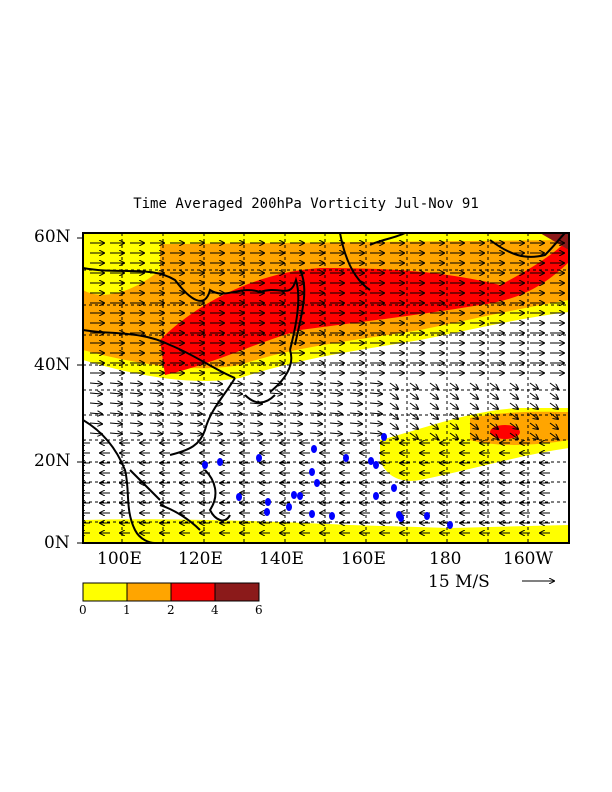  Describe the element at coordinates (445, 559) in the screenshot. I see `lon-label-180: 180` at that location.